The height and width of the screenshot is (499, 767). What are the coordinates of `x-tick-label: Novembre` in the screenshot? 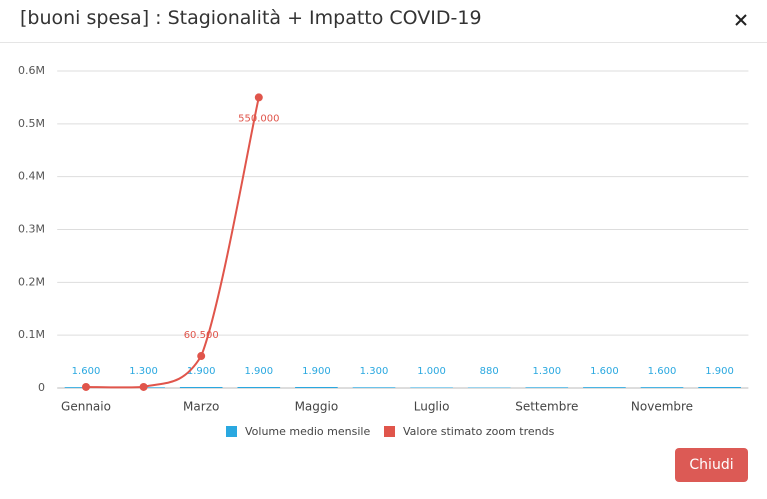 It's located at (662, 407).